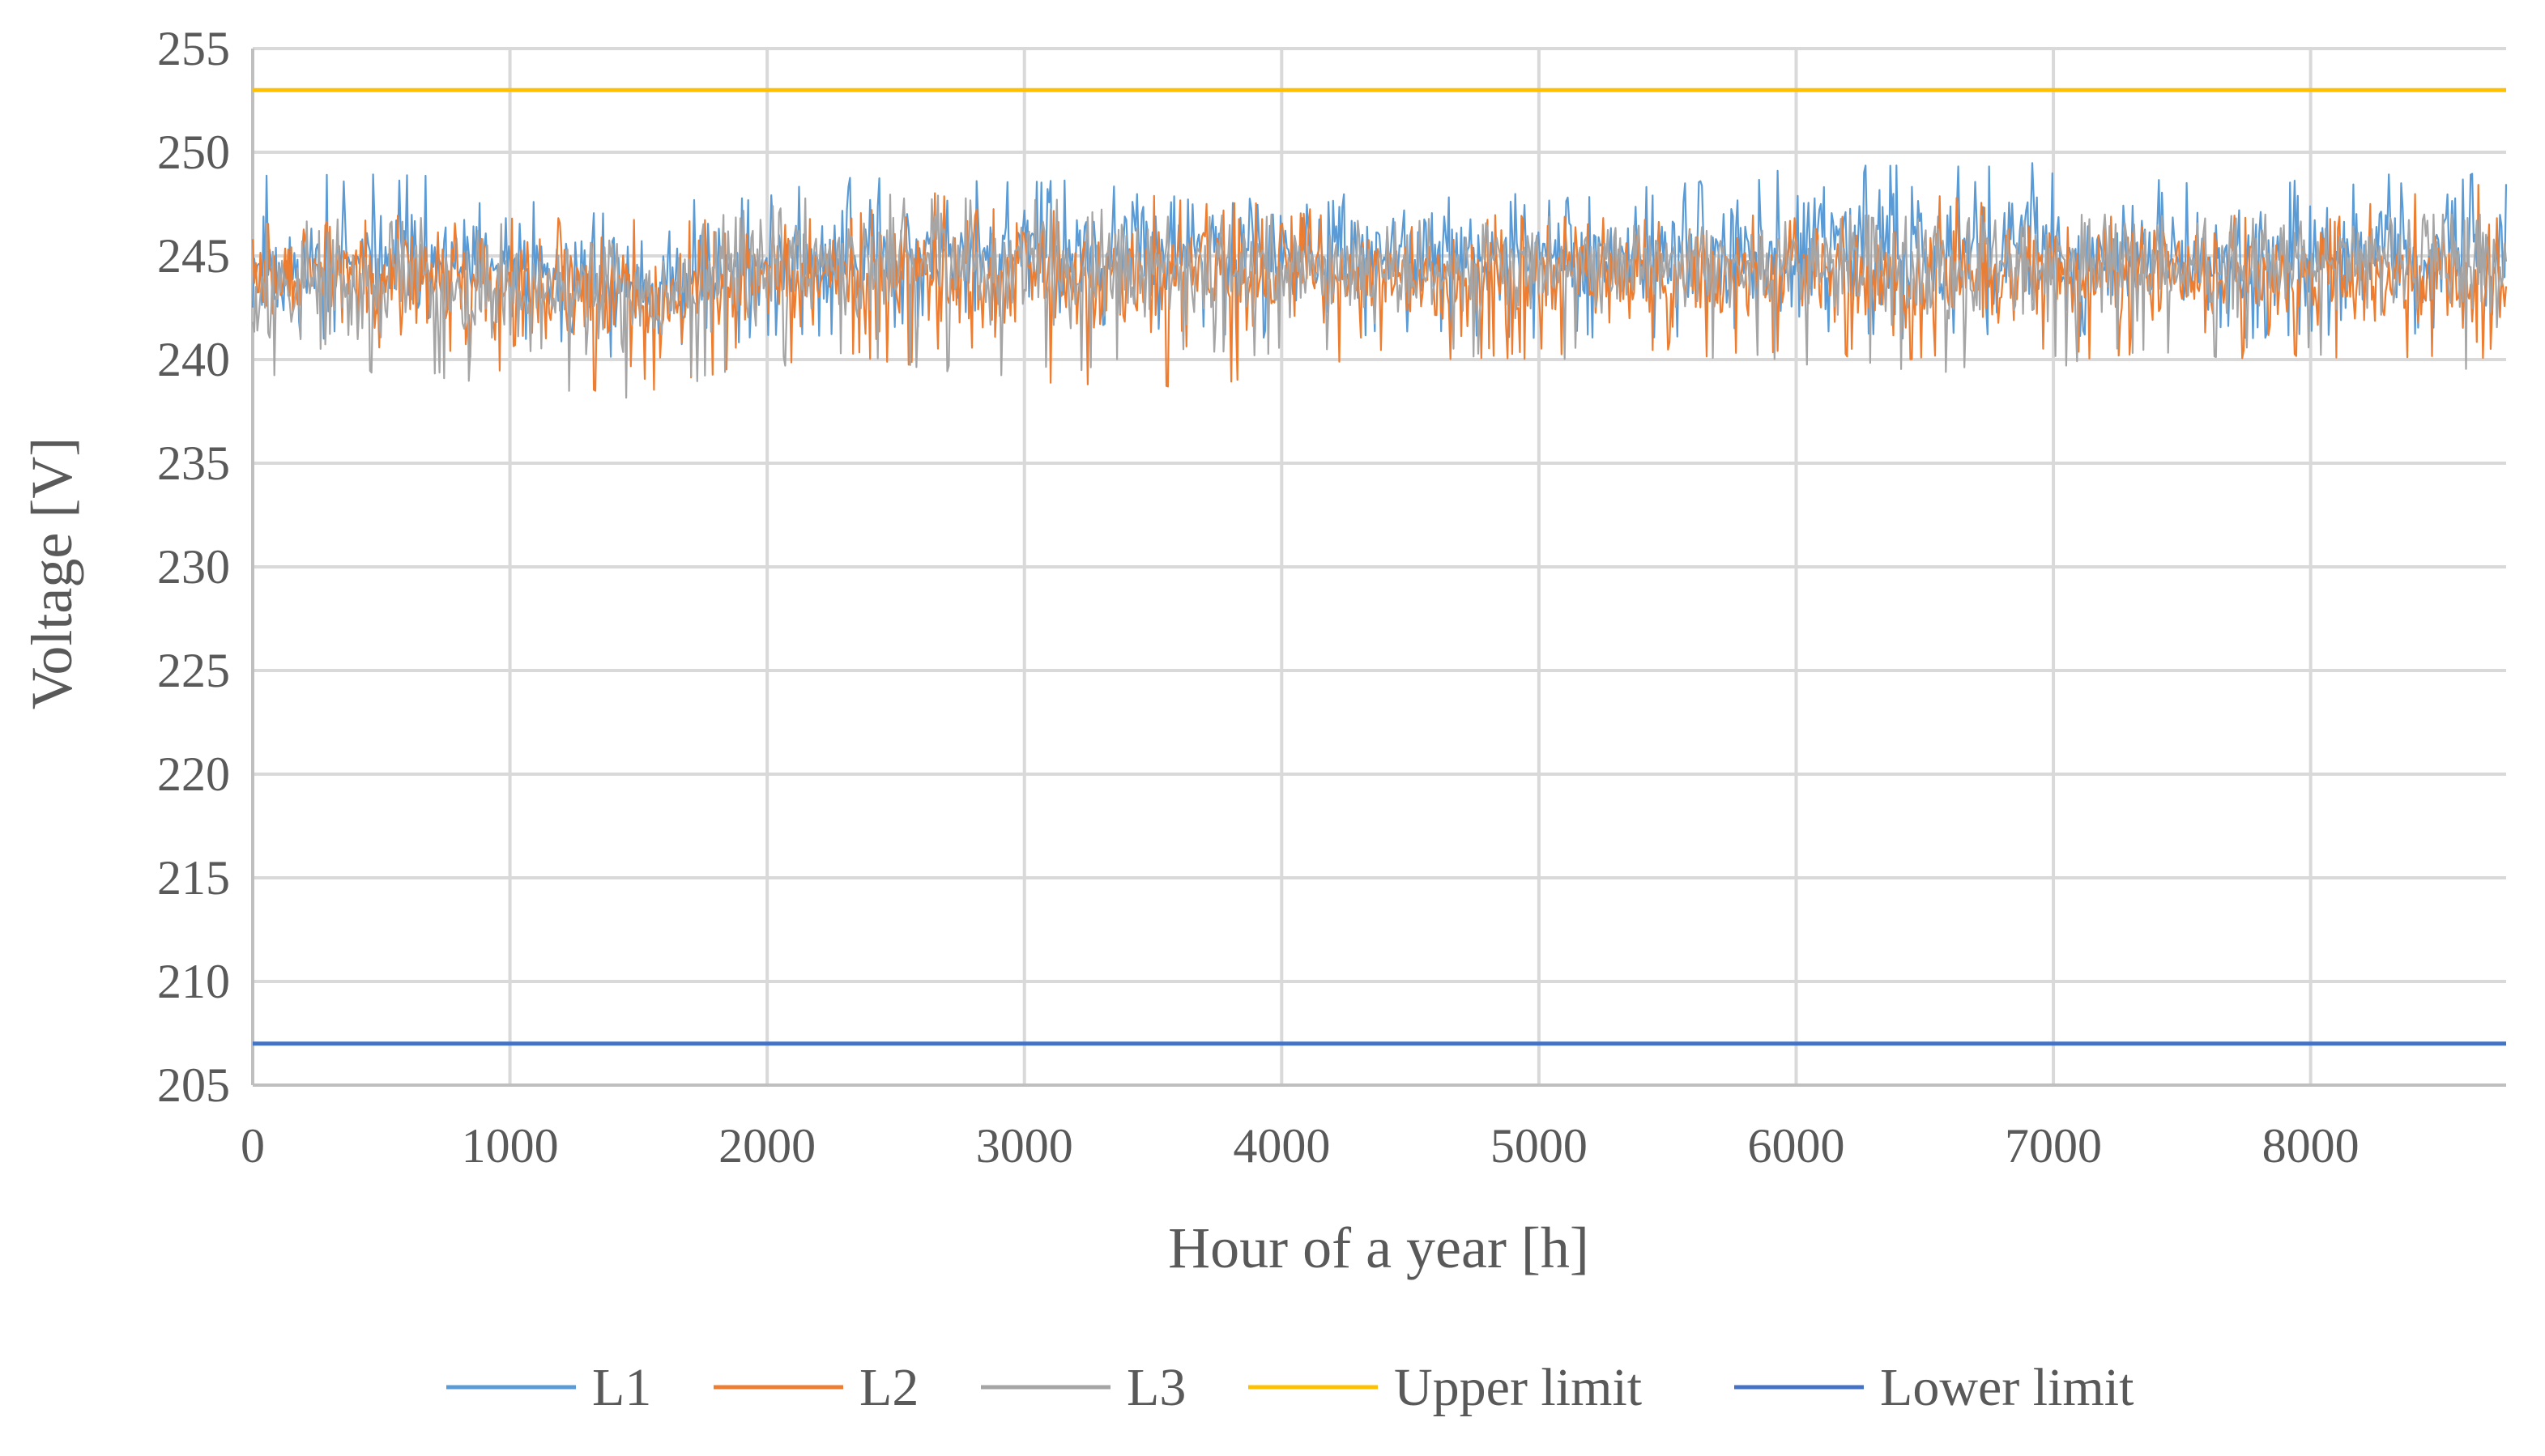 This screenshot has height=1456, width=2545. I want to click on x-tick-label: 0, so click(253, 1146).